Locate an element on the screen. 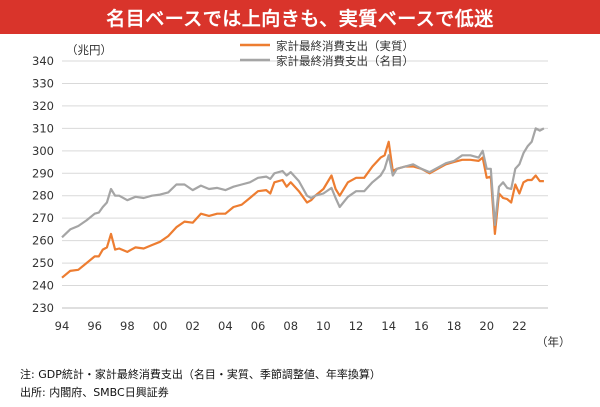 This screenshot has height=407, width=600. x-tick-label: 10 is located at coordinates (323, 326).